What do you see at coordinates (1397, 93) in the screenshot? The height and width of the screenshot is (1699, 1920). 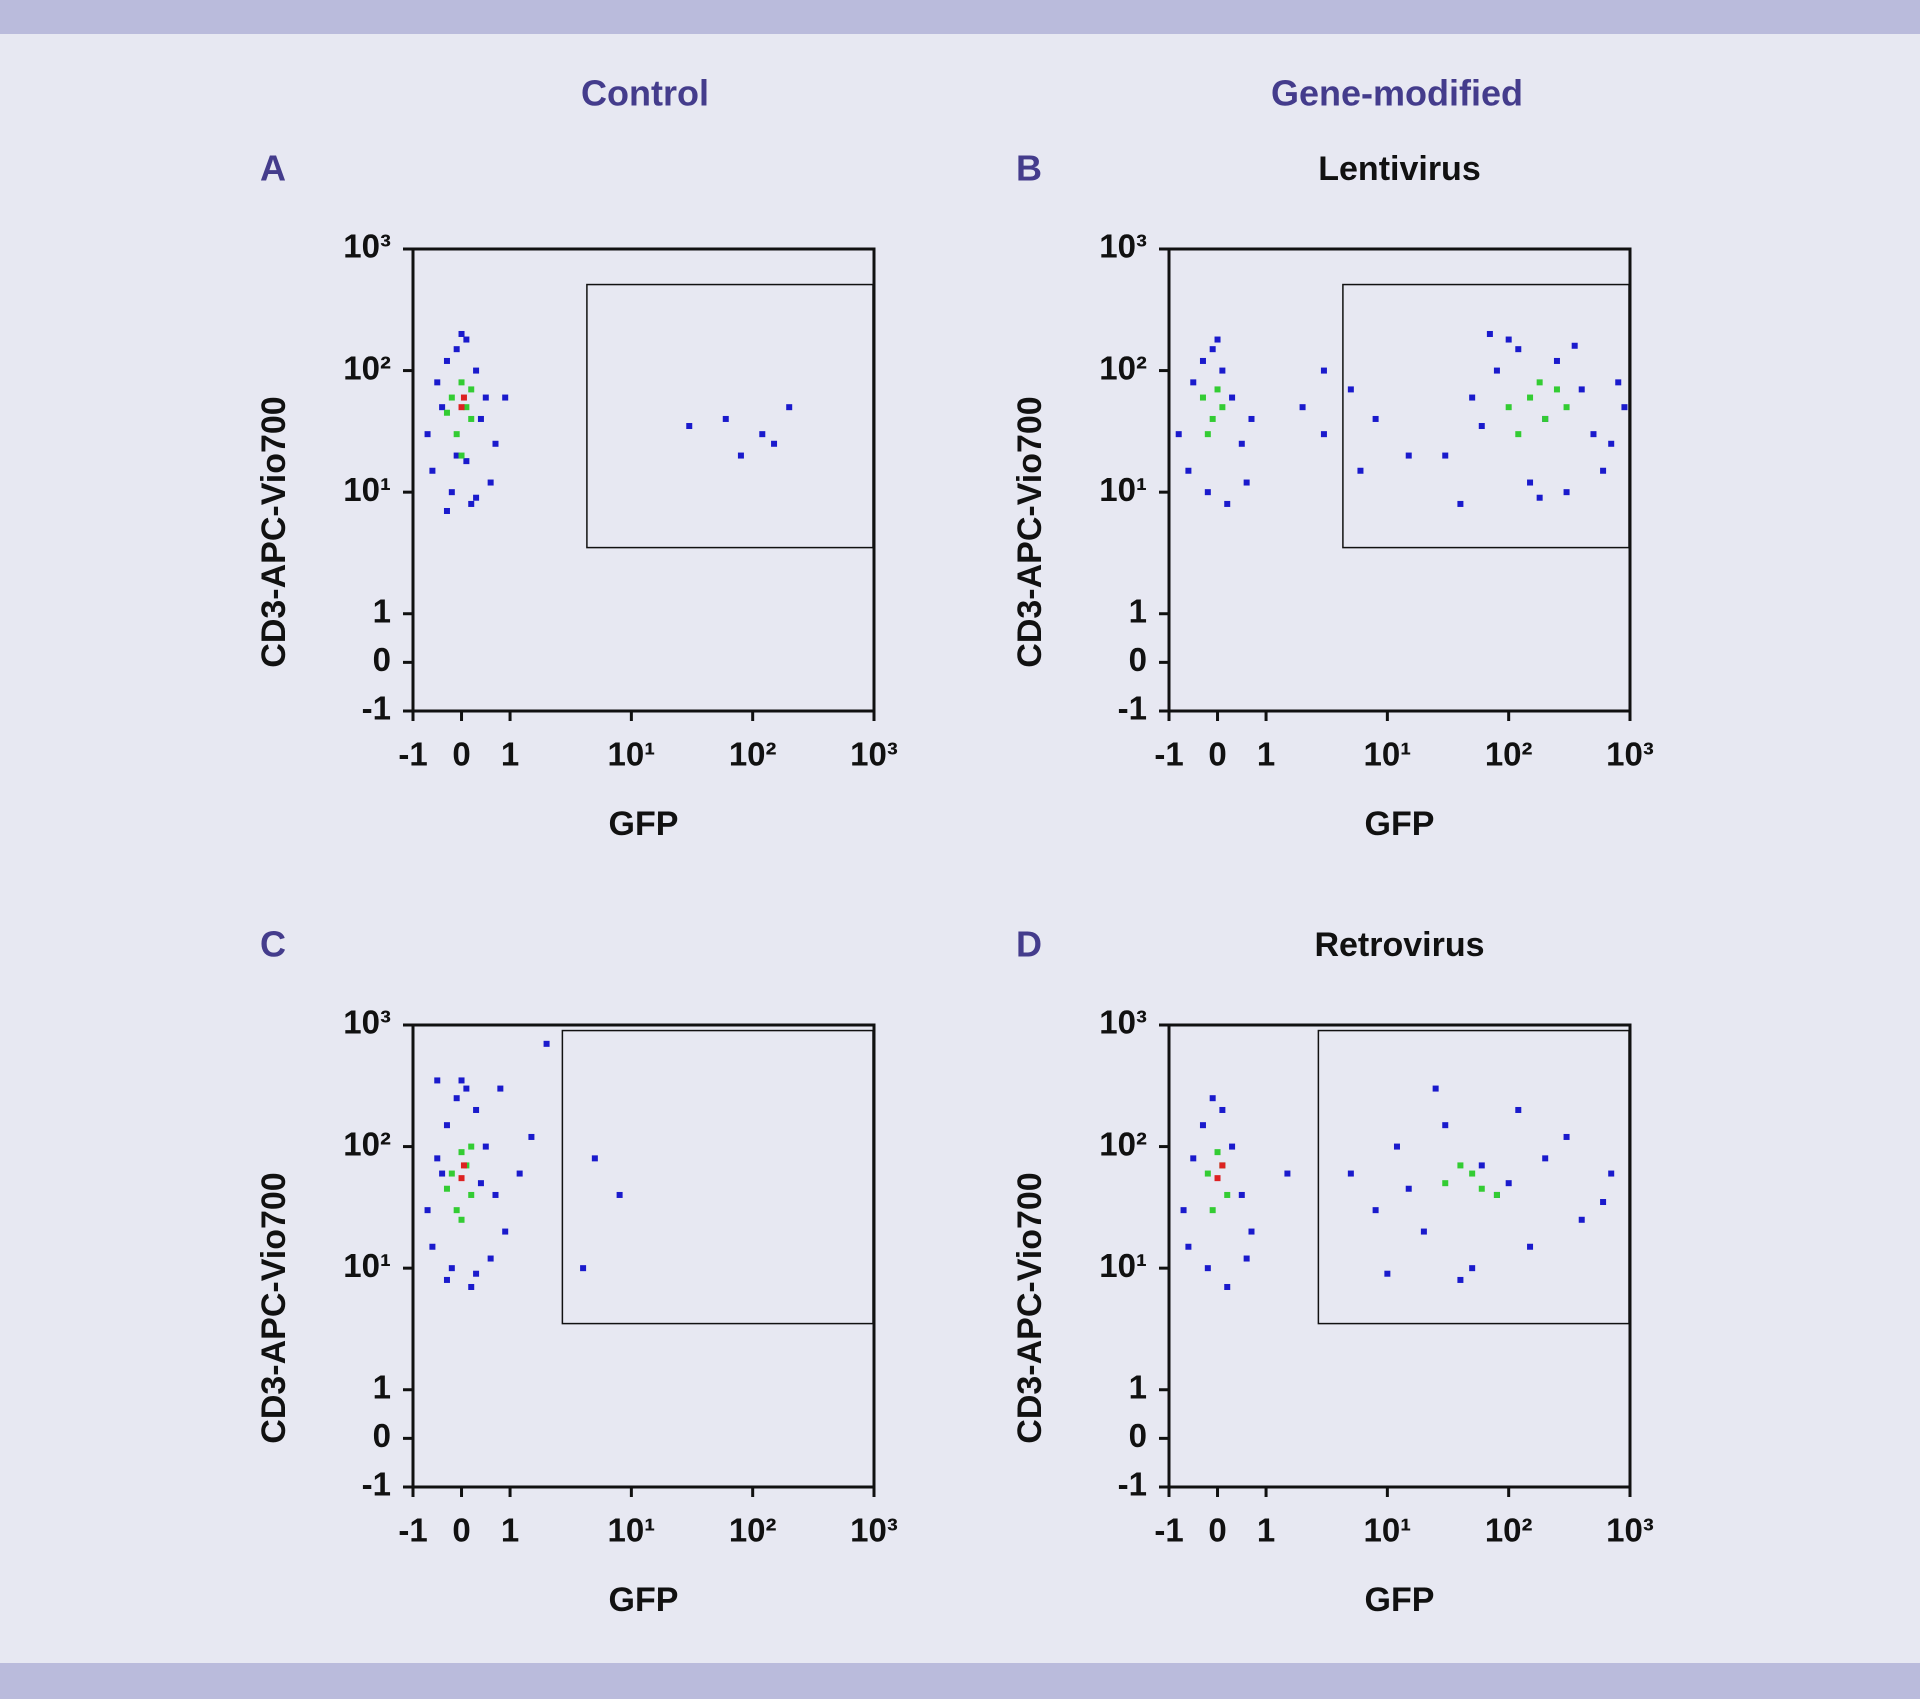 I see `column-header: Gene-modified` at bounding box center [1397, 93].